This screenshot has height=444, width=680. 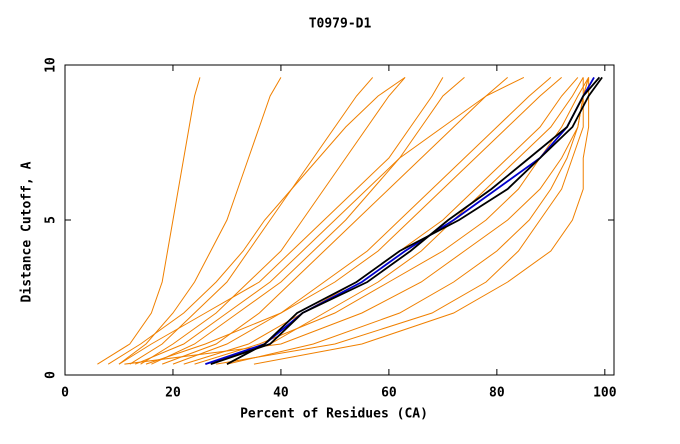 What do you see at coordinates (497, 393) in the screenshot?
I see `x-tick-label: 80` at bounding box center [497, 393].